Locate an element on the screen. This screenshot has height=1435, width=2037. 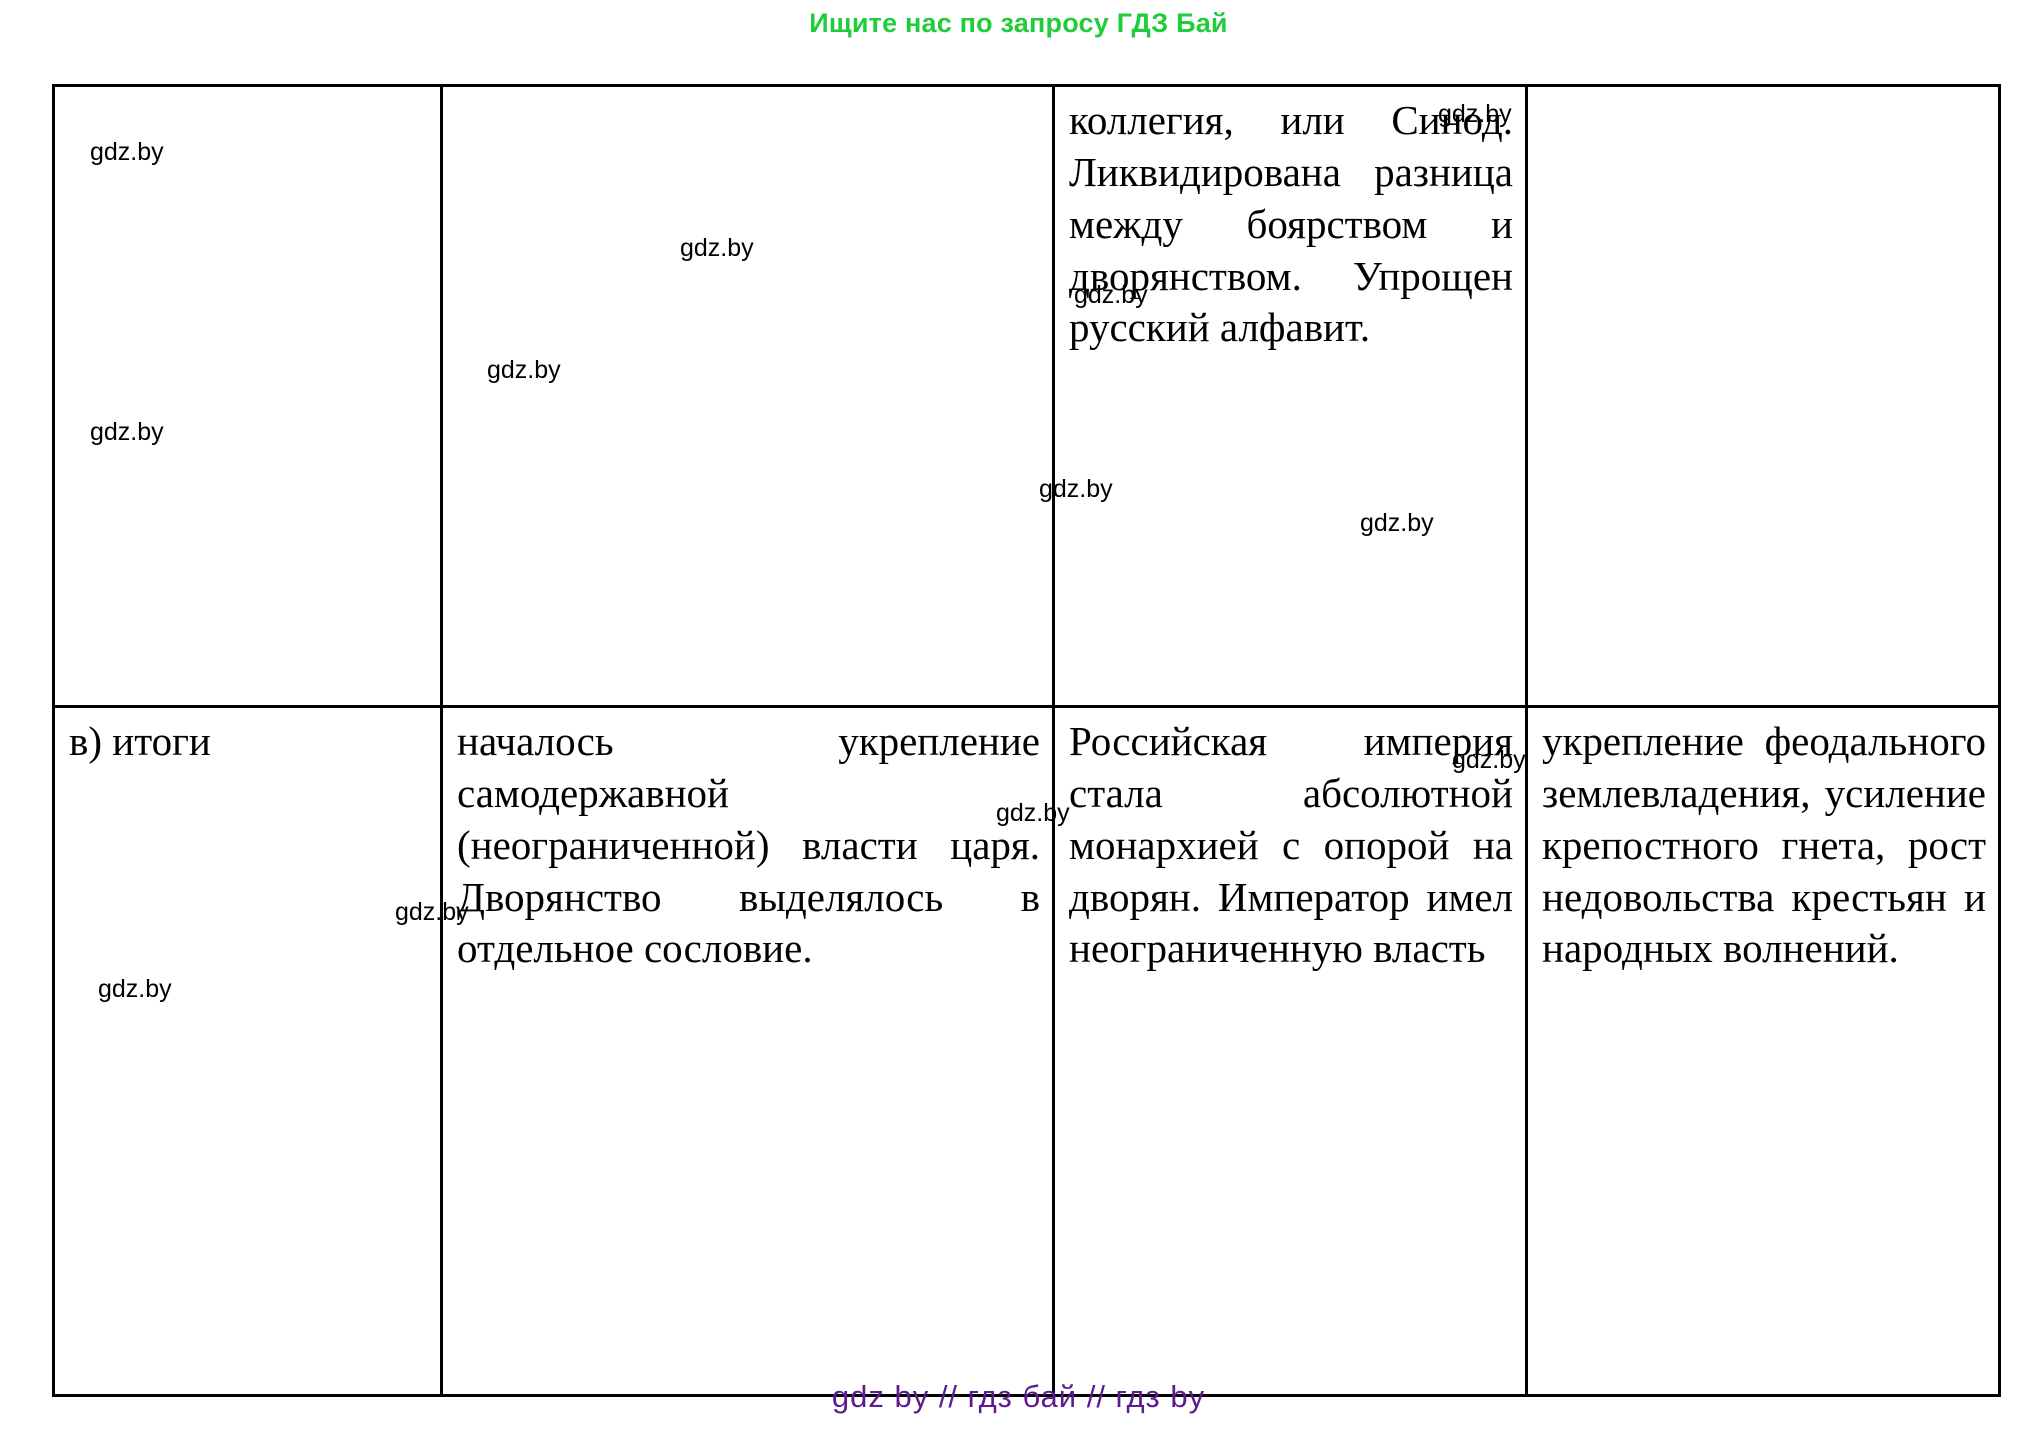
top-banner: Ищите нас по запросу ГДЗ Бай is located at coordinates (1018, 23).